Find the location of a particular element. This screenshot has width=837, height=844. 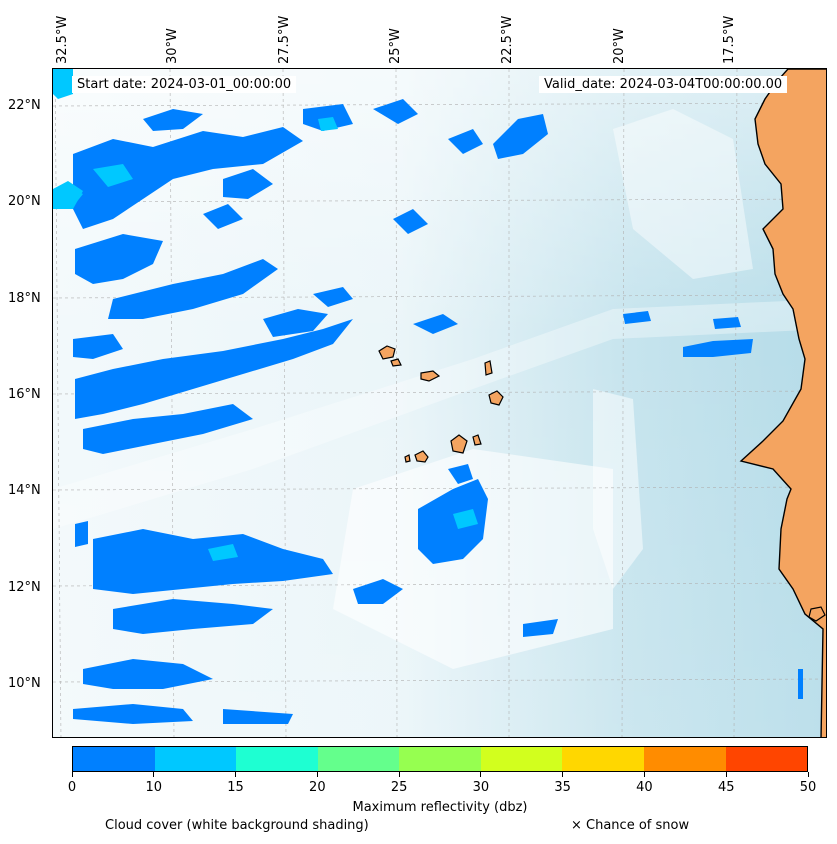

colorbar-tick-label: 10 is located at coordinates (154, 787).